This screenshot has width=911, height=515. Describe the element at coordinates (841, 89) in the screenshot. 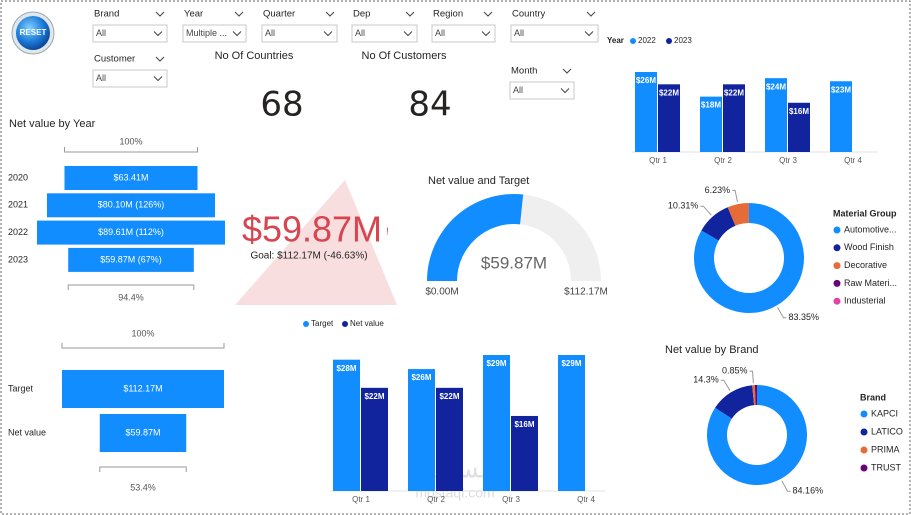

I see `bar-value-label: $23M` at that location.